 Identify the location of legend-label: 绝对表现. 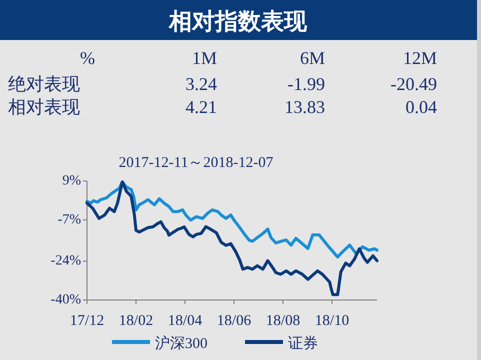
(44, 84).